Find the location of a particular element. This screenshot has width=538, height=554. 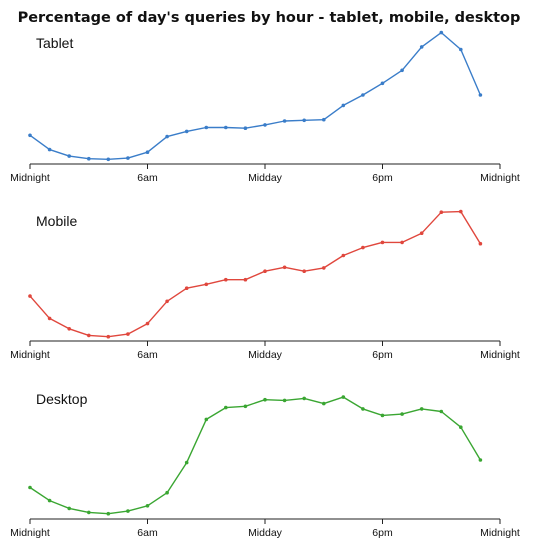

panel-label-mobile: Mobile is located at coordinates (56, 221).